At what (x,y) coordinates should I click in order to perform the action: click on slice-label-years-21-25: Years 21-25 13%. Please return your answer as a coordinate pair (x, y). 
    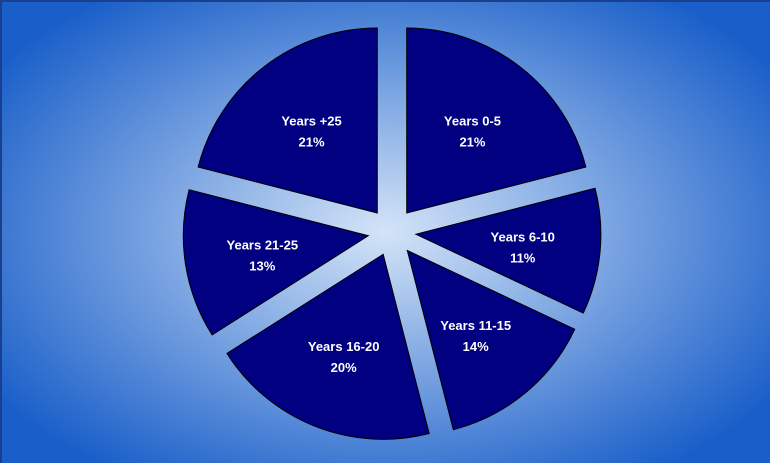
    Looking at the image, I should click on (263, 256).